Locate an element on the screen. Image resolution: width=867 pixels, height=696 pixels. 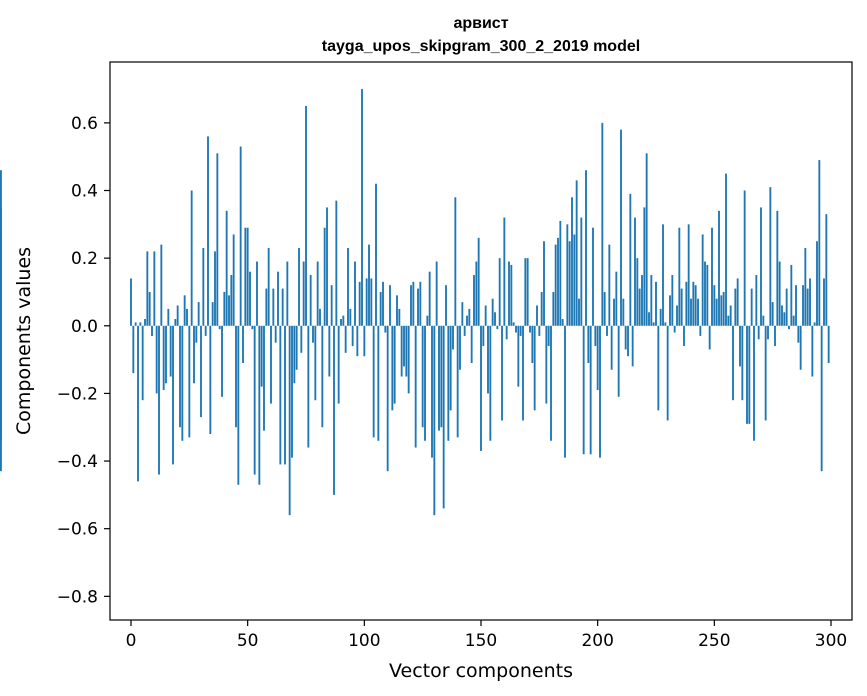
chart-subtitle: tayga_upos_skipgram_300_2_2019 model is located at coordinates (481, 46).